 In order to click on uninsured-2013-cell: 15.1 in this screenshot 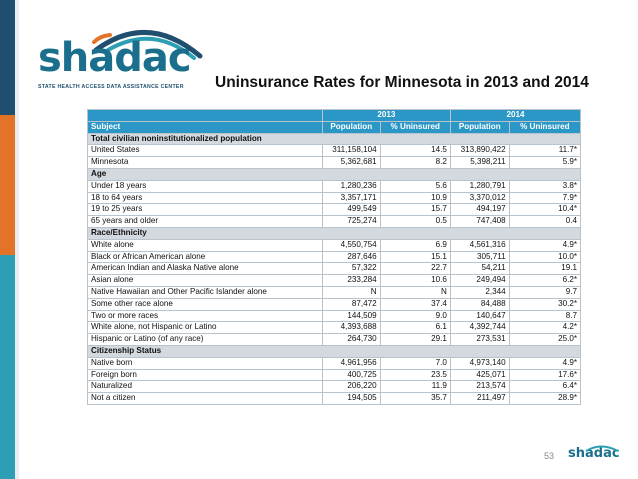, I will do `click(415, 257)`.